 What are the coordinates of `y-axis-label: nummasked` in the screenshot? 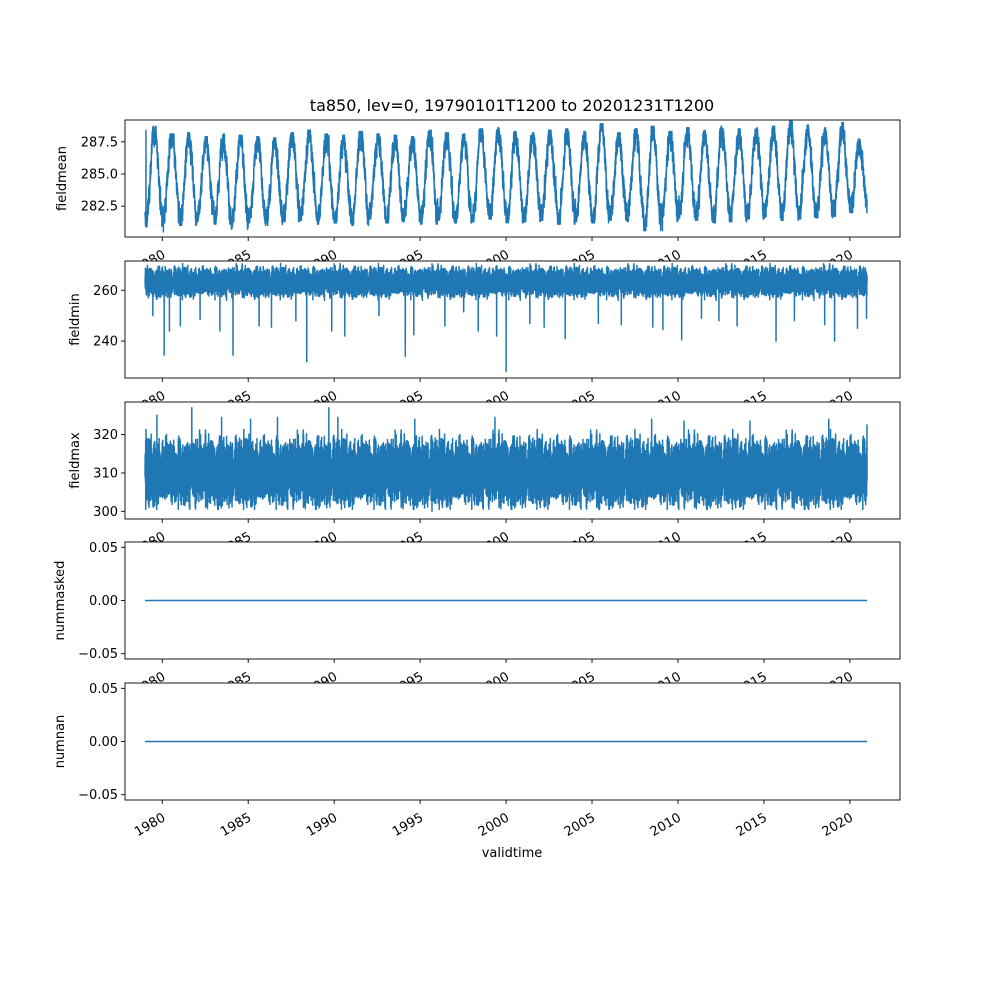 It's located at (60, 601).